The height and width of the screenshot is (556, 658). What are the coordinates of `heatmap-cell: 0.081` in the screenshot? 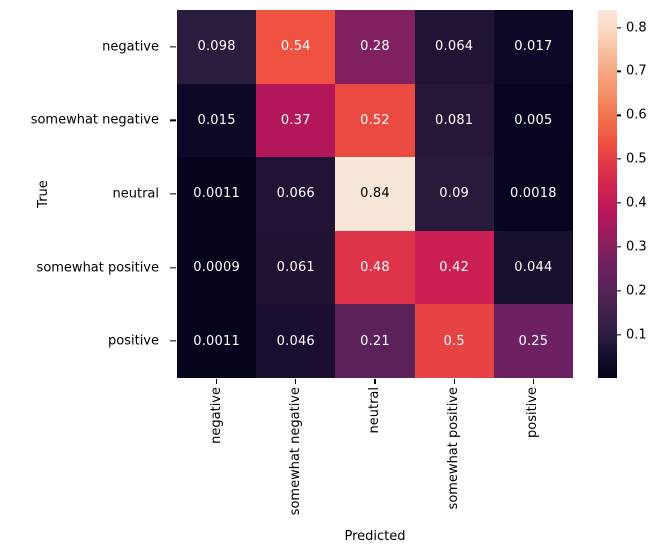 It's located at (454, 120).